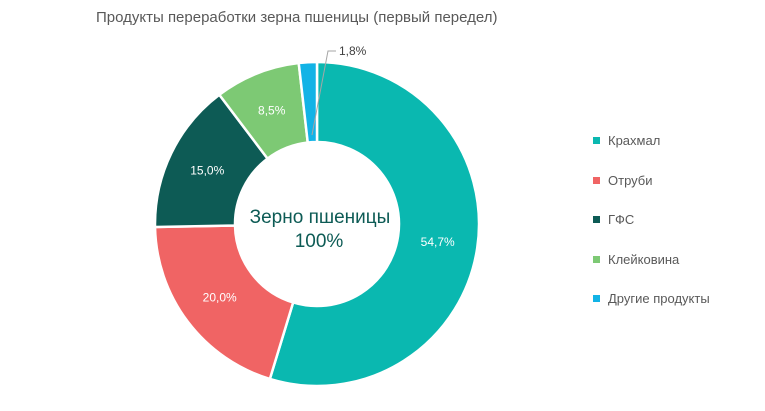 Image resolution: width=765 pixels, height=411 pixels. I want to click on legend-item-otrubi: Отруби, so click(675, 181).